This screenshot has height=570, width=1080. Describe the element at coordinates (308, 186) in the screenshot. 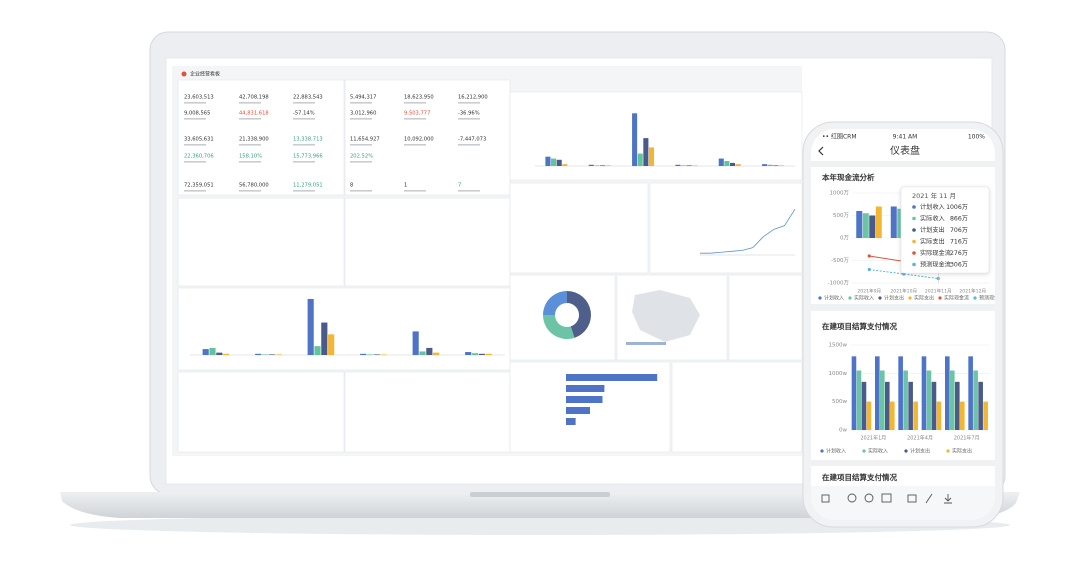

I see `kpi-value: 11,279,051` at that location.